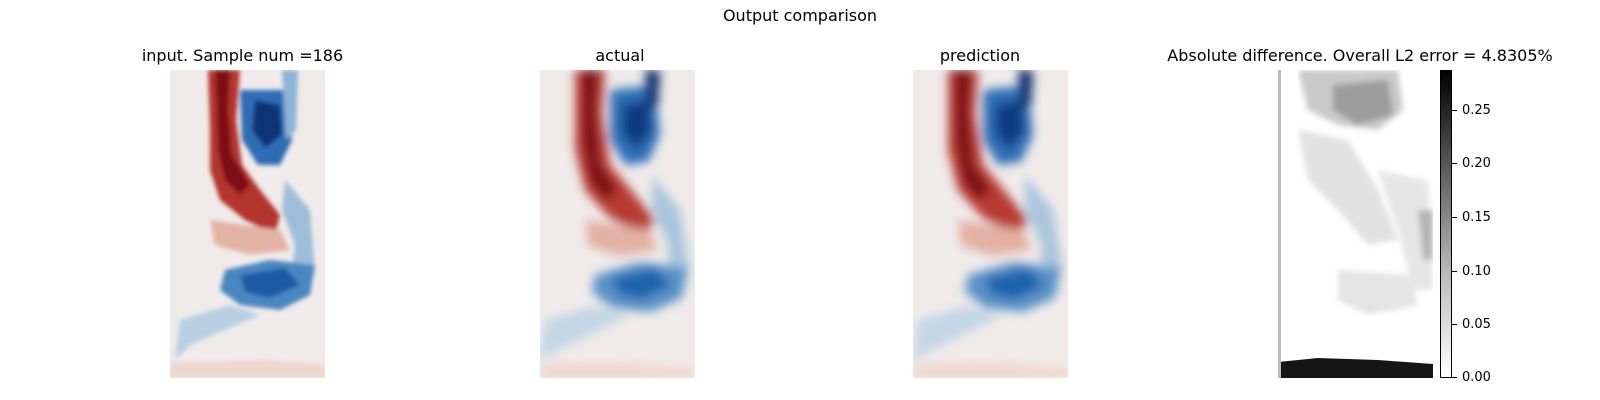 This screenshot has height=400, width=1600. I want to click on difference-heatmap, so click(1355, 224).